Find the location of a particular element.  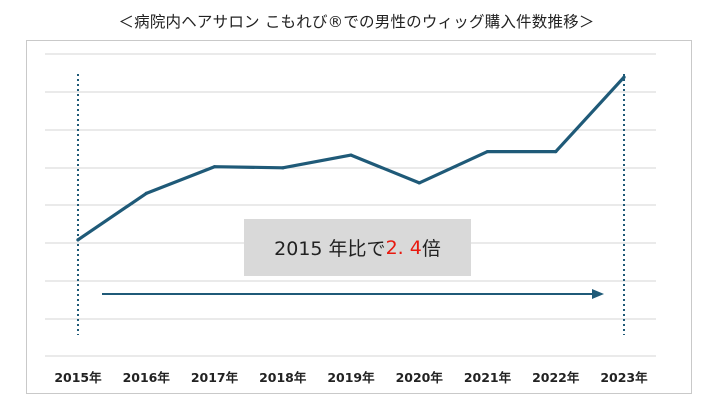

annotation-suffix: 倍 is located at coordinates (431, 249).